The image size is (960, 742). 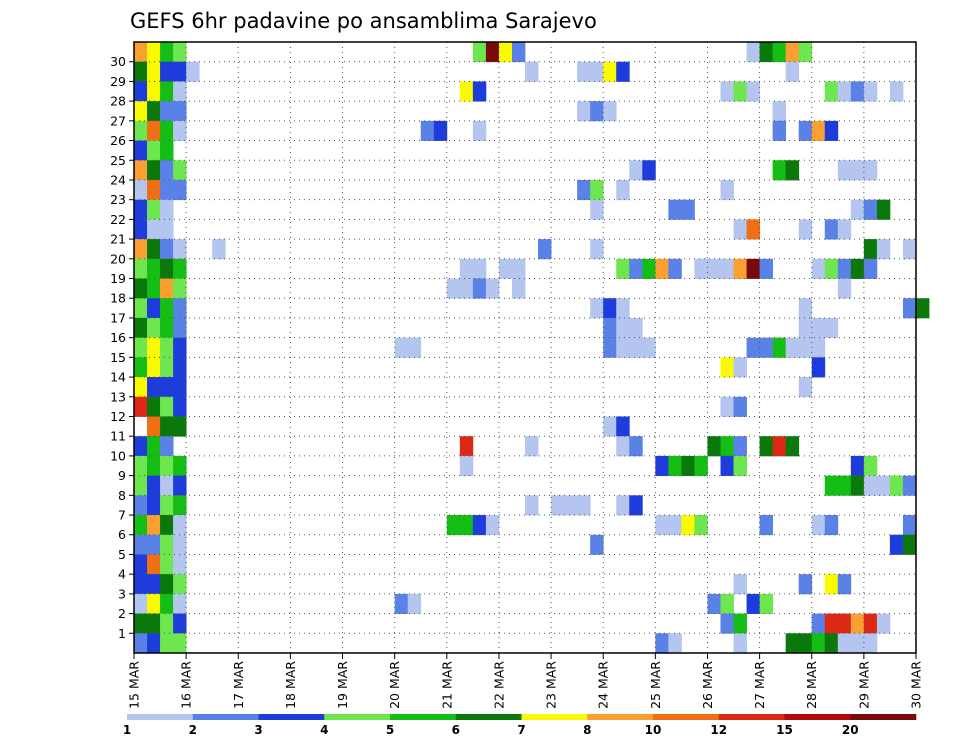 What do you see at coordinates (118, 219) in the screenshot?
I see `y-tick-label: 22` at bounding box center [118, 219].